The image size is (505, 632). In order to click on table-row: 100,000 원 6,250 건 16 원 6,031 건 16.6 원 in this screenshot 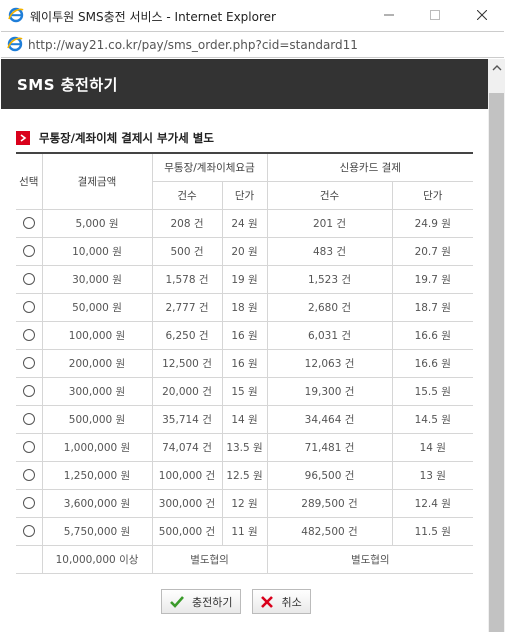, I will do `click(245, 335)`.